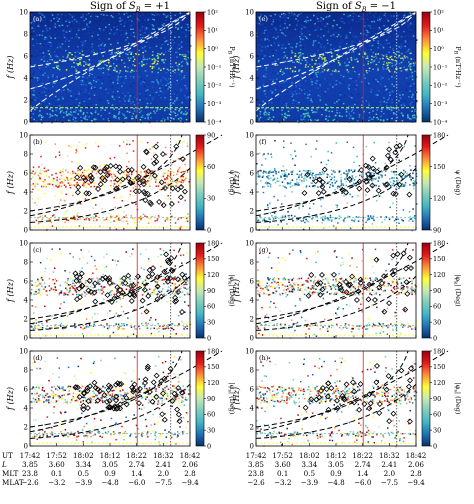 The height and width of the screenshot is (504, 474). What do you see at coordinates (200, 67) in the screenshot?
I see `colorbar` at bounding box center [200, 67].